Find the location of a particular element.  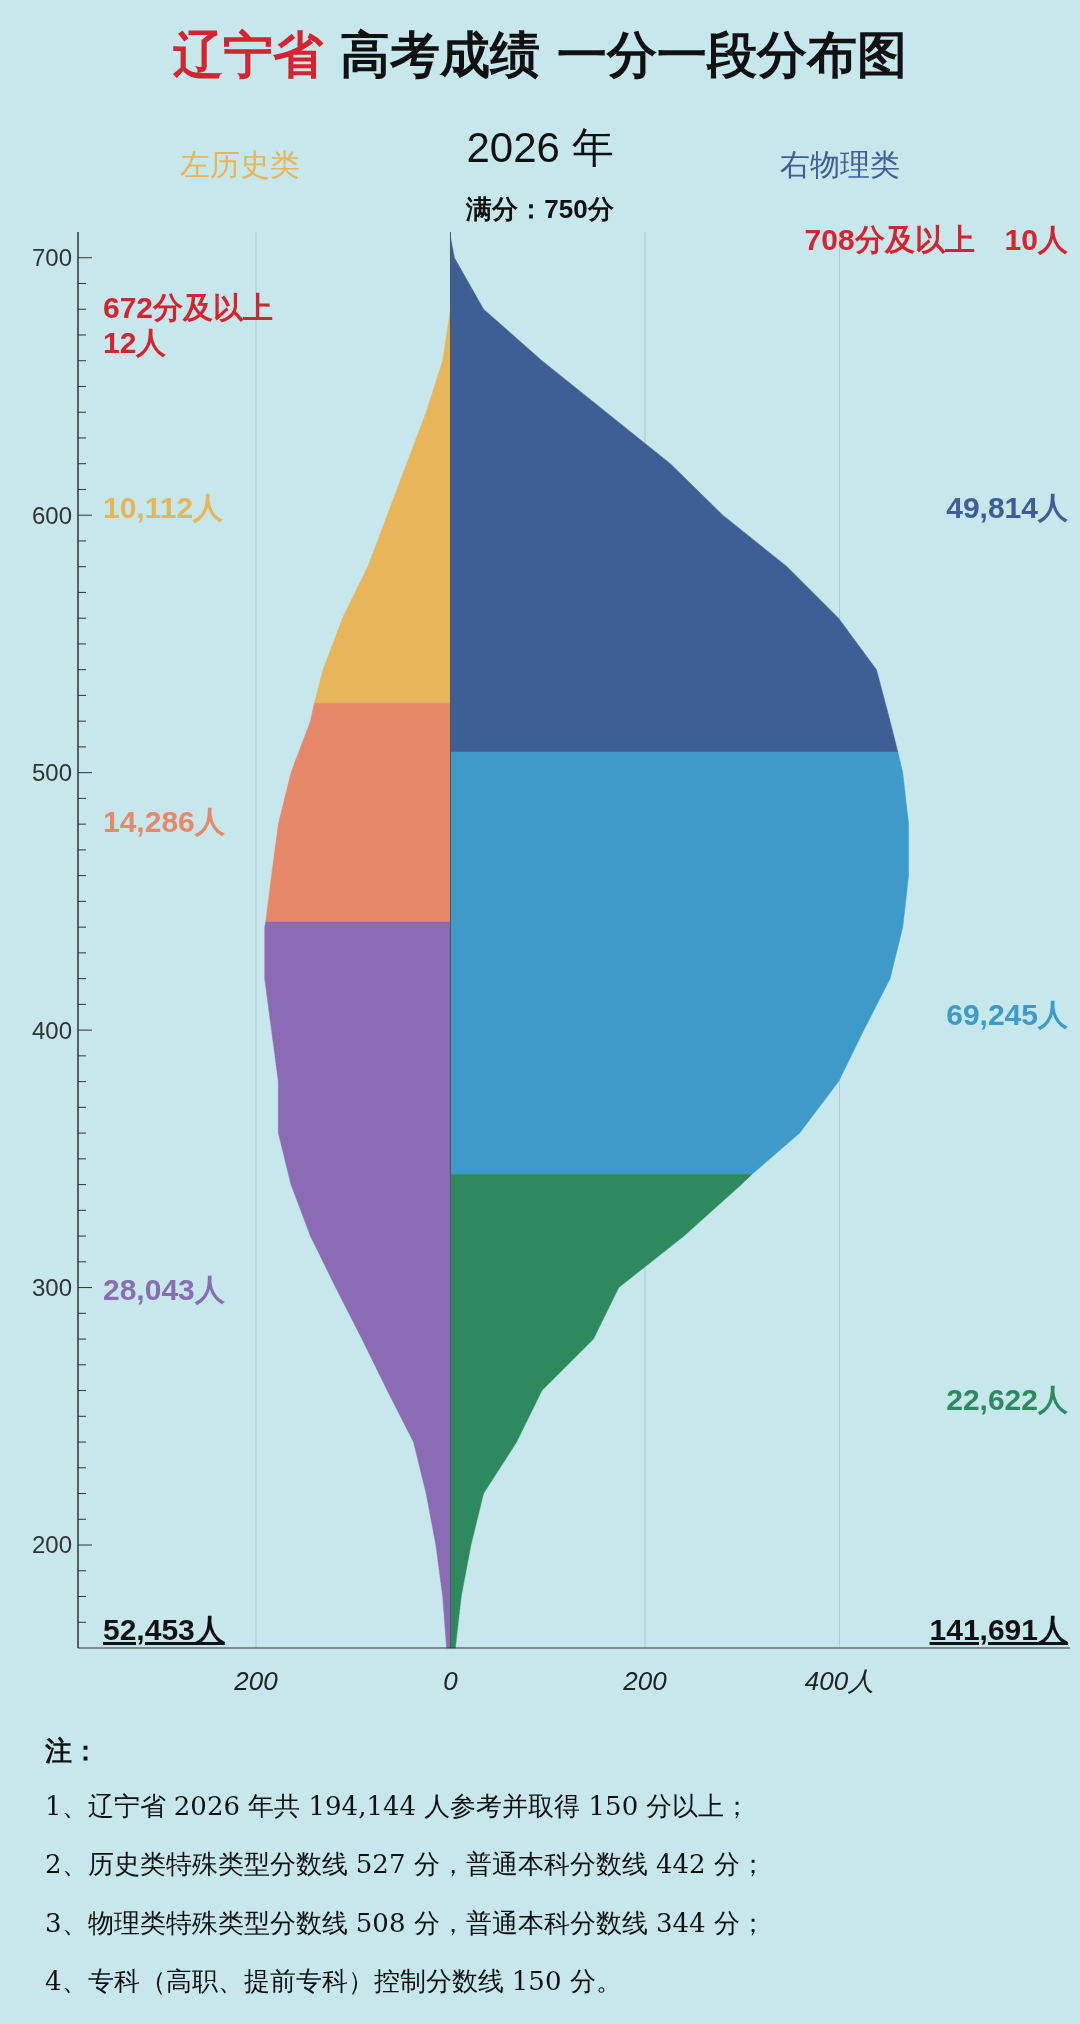

y-tick-label: 600 is located at coordinates (51, 515).